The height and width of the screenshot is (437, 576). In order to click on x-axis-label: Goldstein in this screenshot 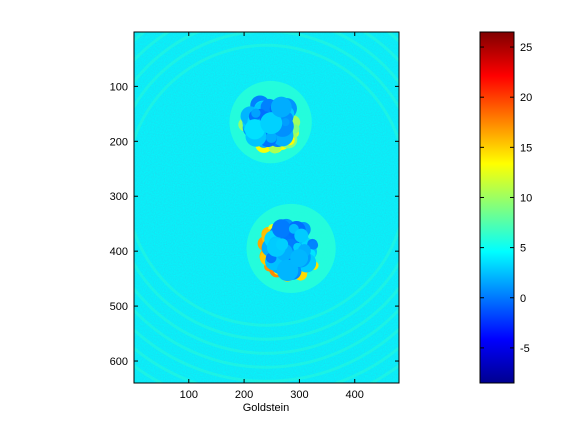, I will do `click(266, 408)`.